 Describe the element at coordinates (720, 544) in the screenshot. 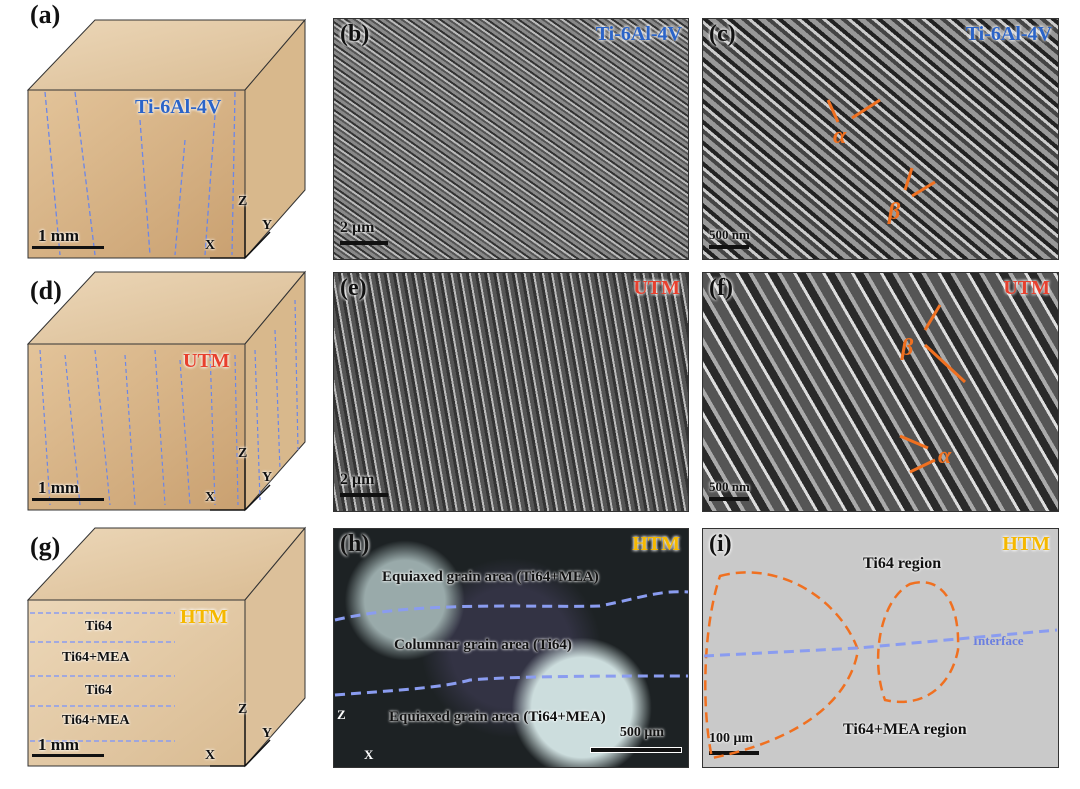

I see `panel-label-i: (i)` at that location.